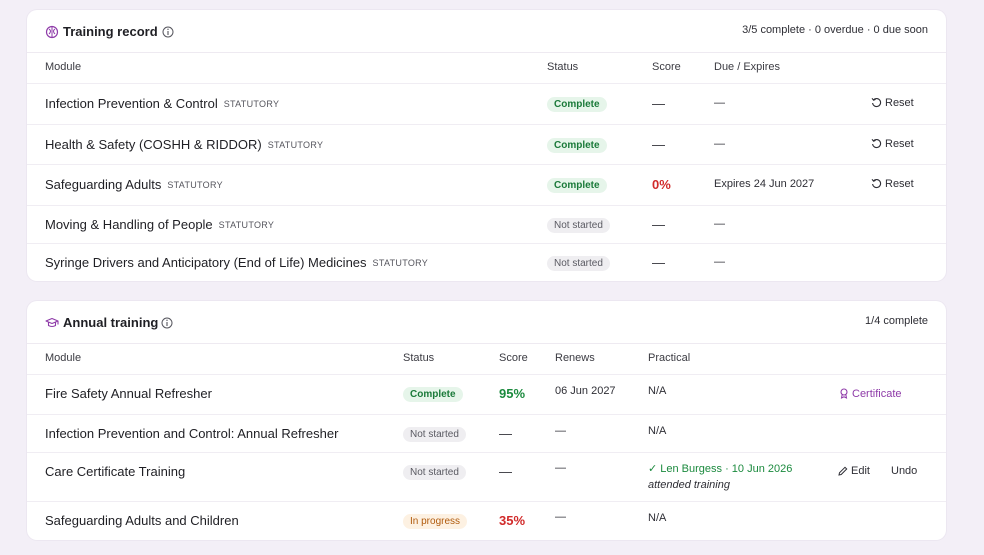  I want to click on module-label: Moving & Handling of People, so click(129, 224).